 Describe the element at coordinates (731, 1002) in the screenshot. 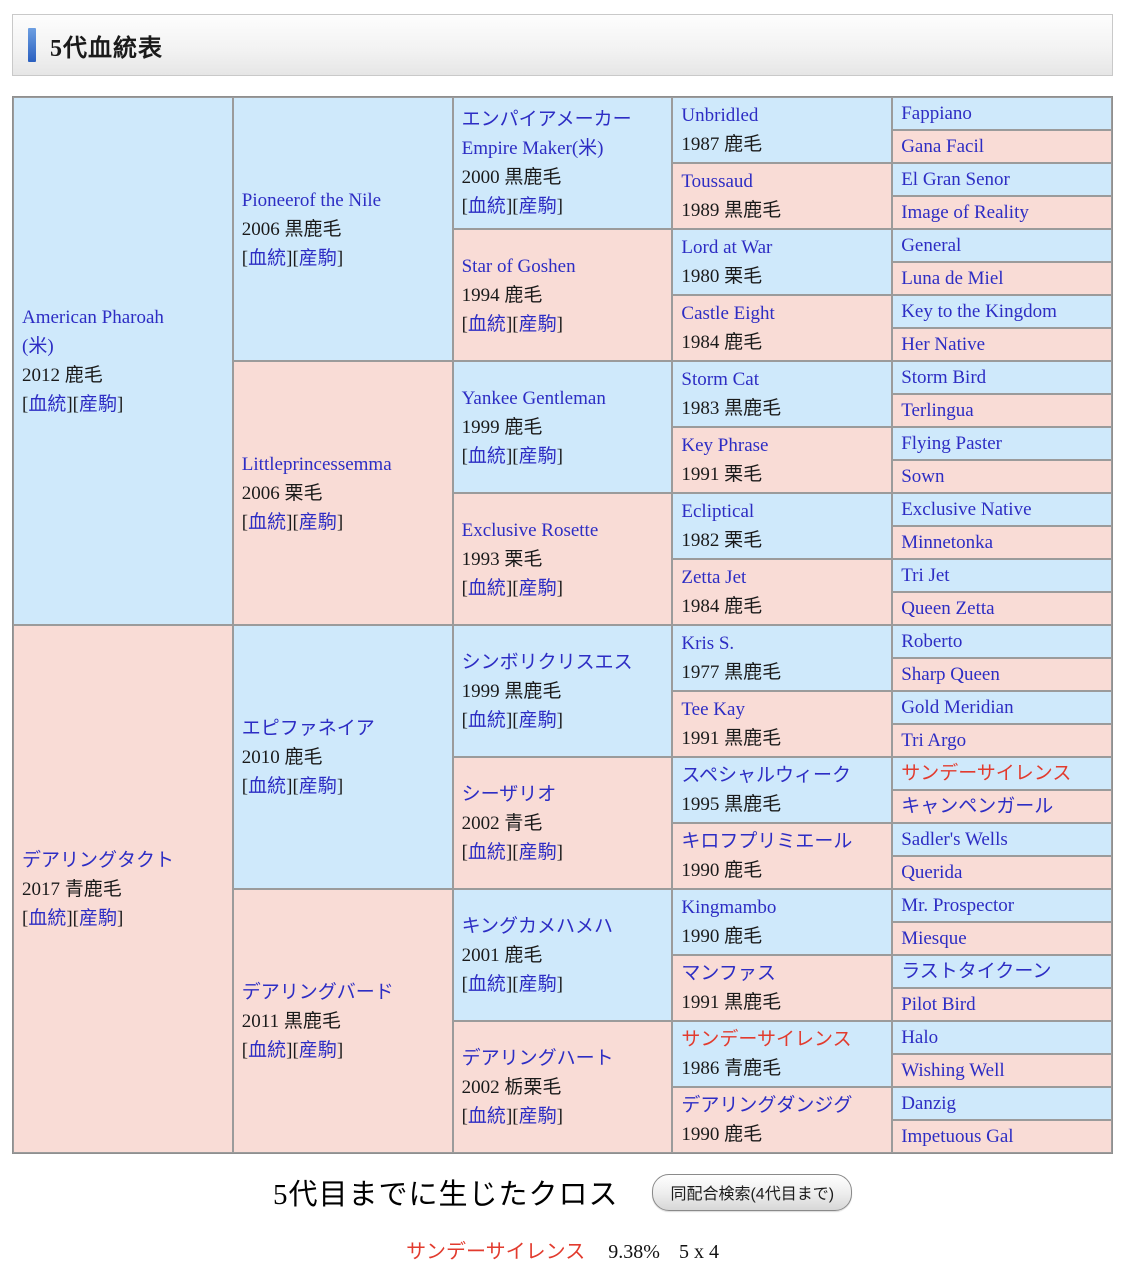

I see `birth-info: 1991 黒鹿毛` at that location.